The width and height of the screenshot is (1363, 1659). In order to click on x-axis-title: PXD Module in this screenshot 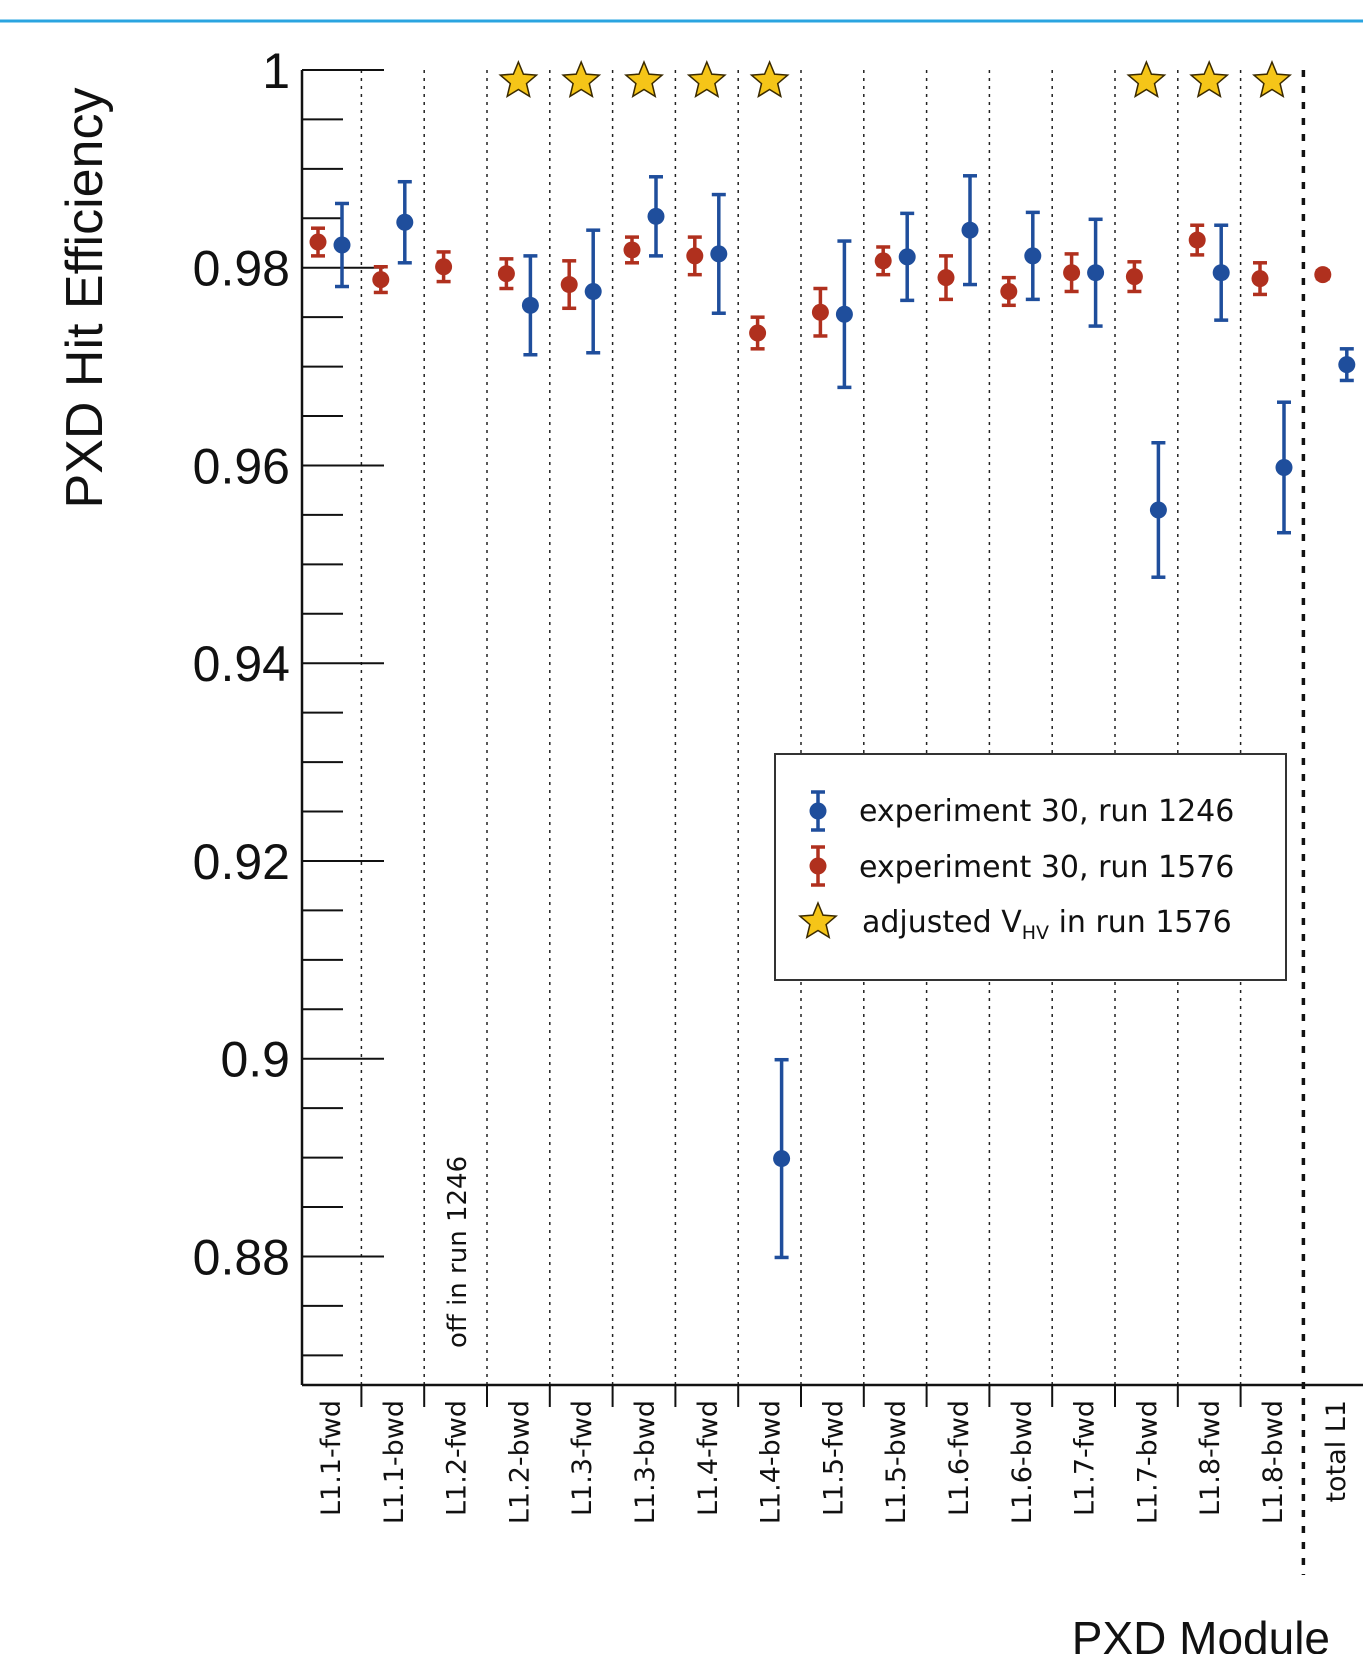, I will do `click(1201, 1633)`.